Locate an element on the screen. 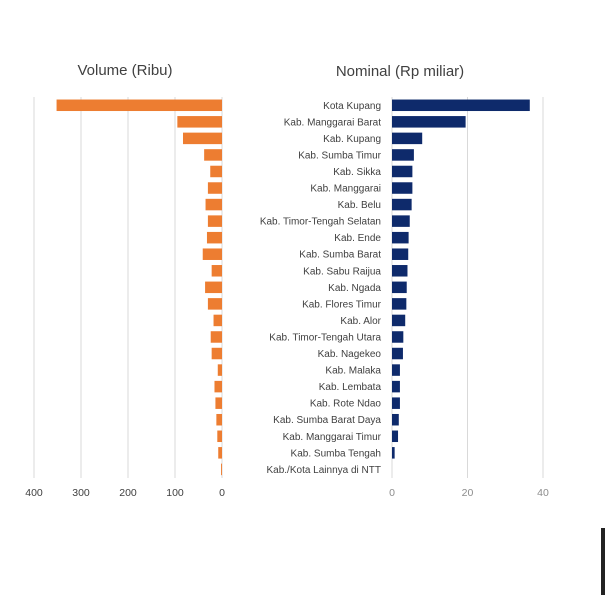 This screenshot has width=605, height=595. category-label: Kab. Sabu Raijua is located at coordinates (342, 271).